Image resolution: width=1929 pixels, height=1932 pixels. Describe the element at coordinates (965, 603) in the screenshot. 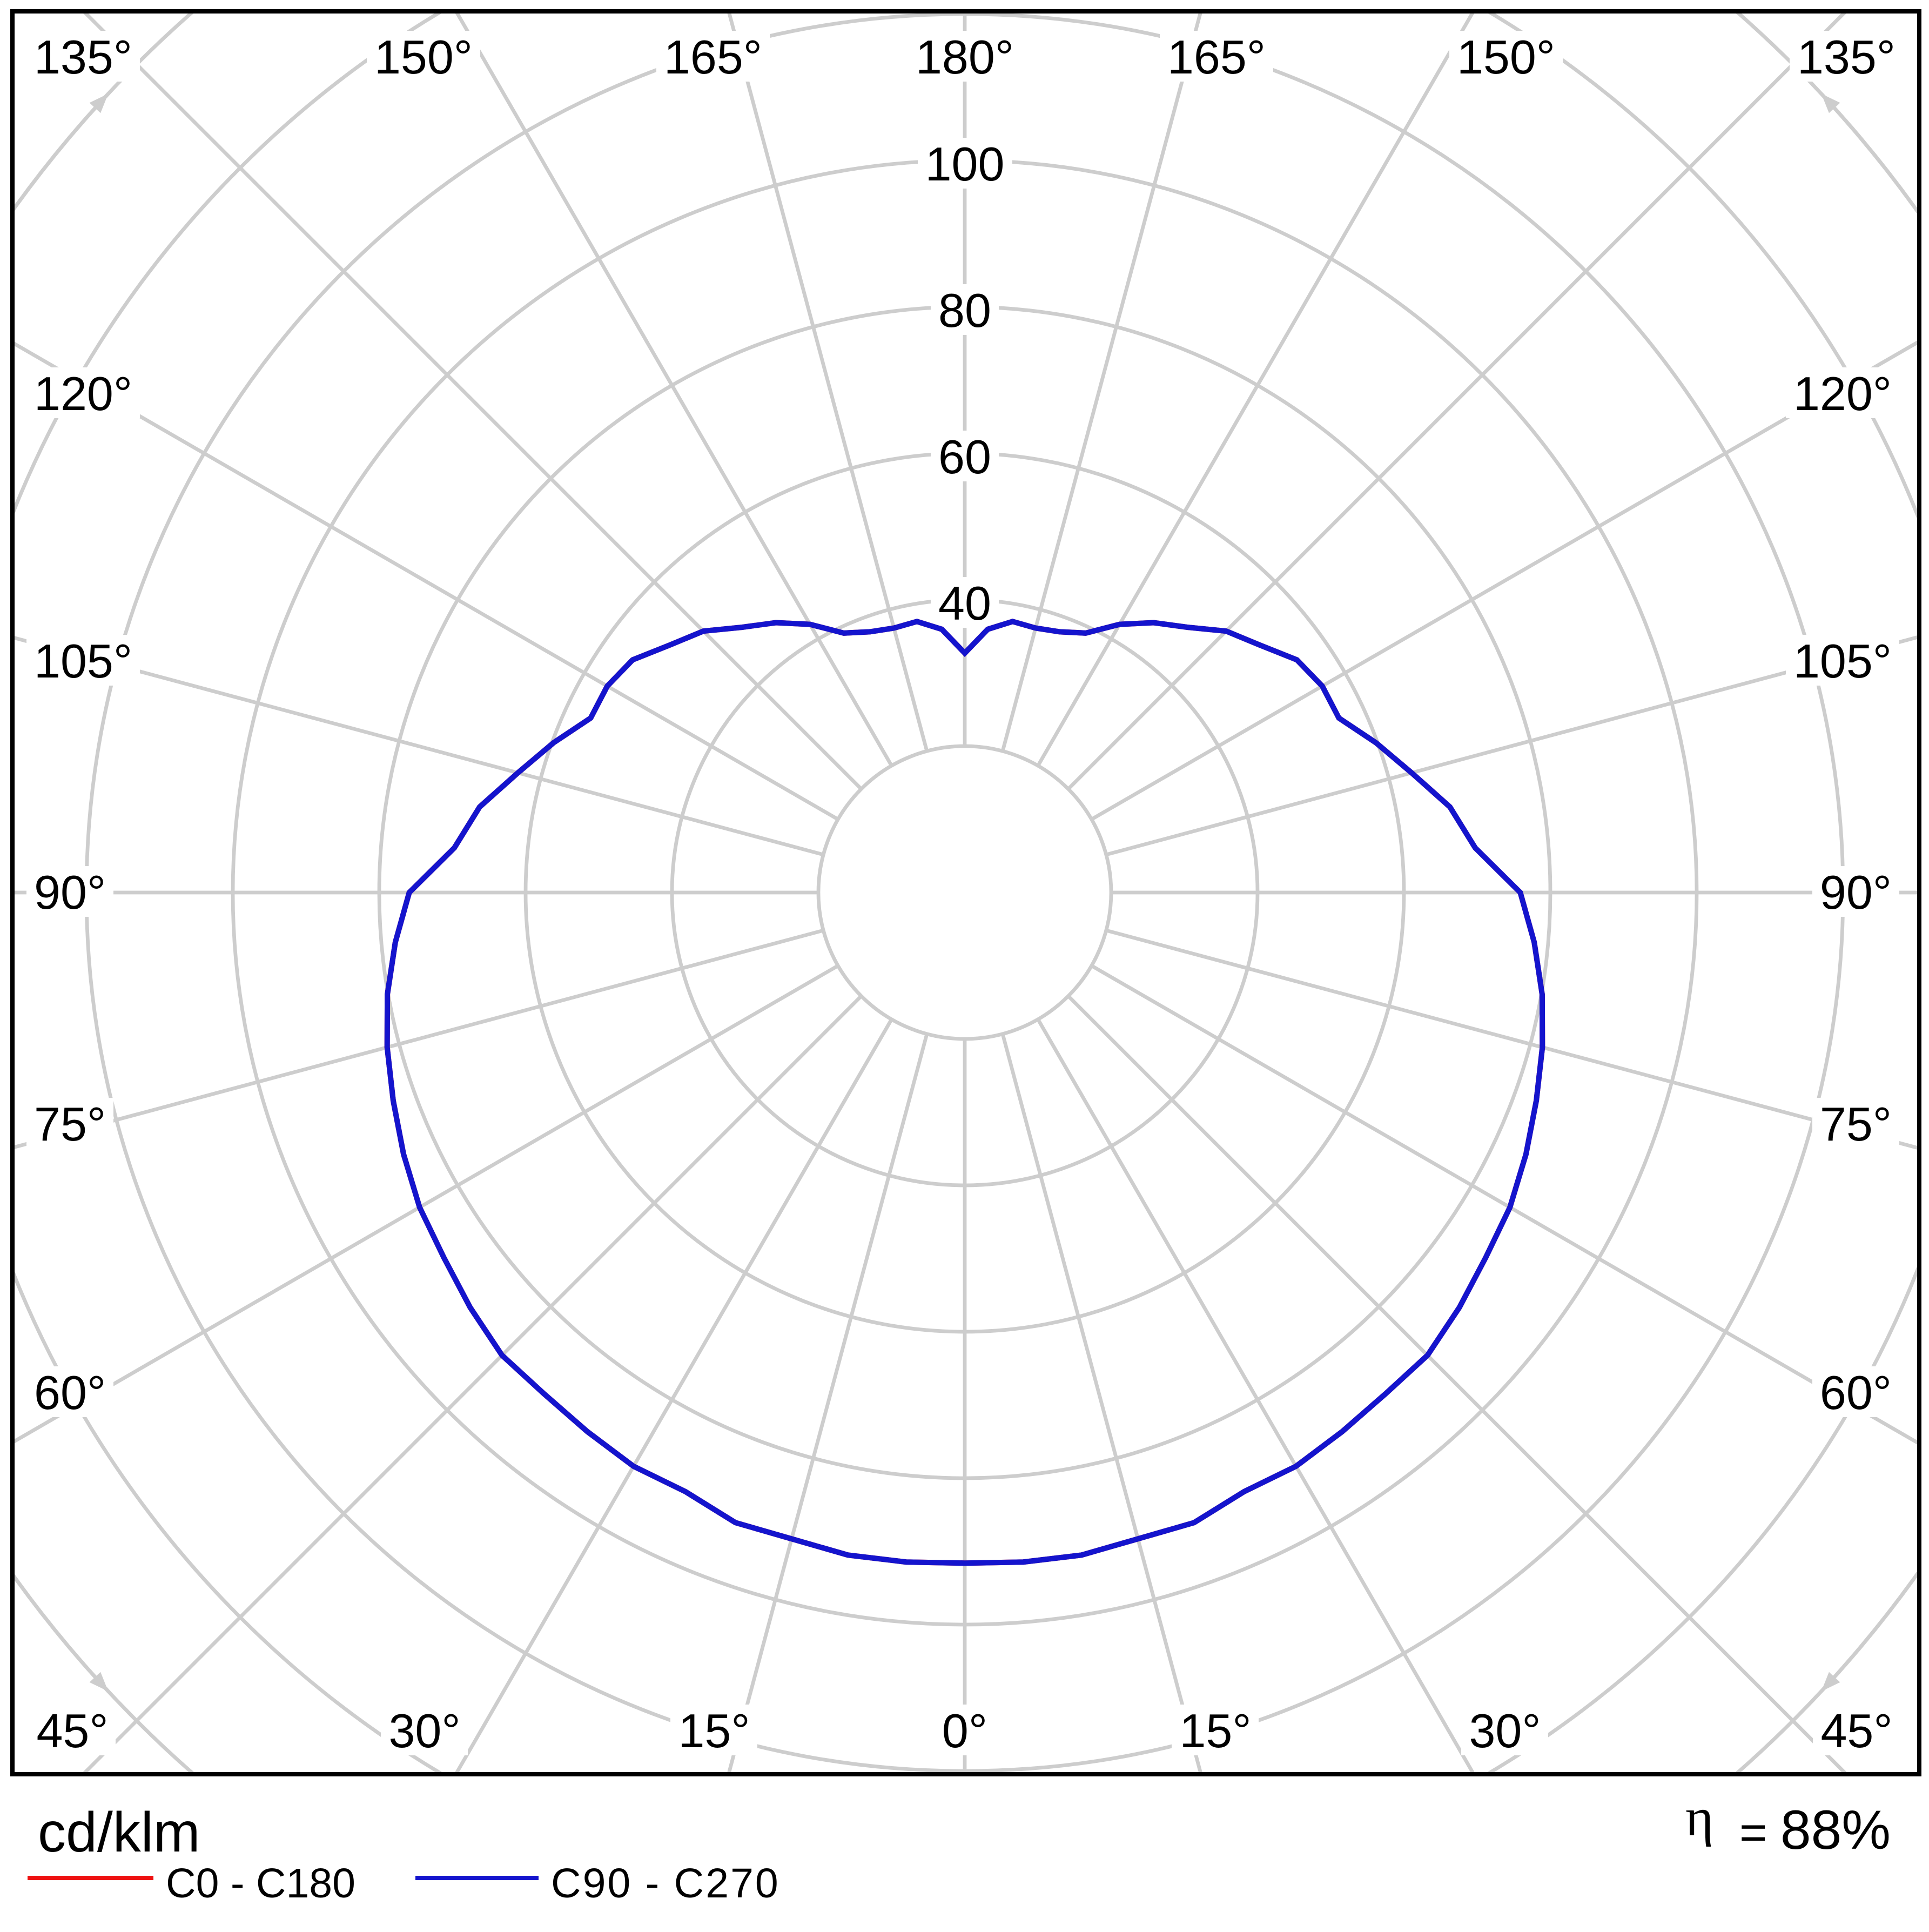

I see `svg-text: 40` at that location.